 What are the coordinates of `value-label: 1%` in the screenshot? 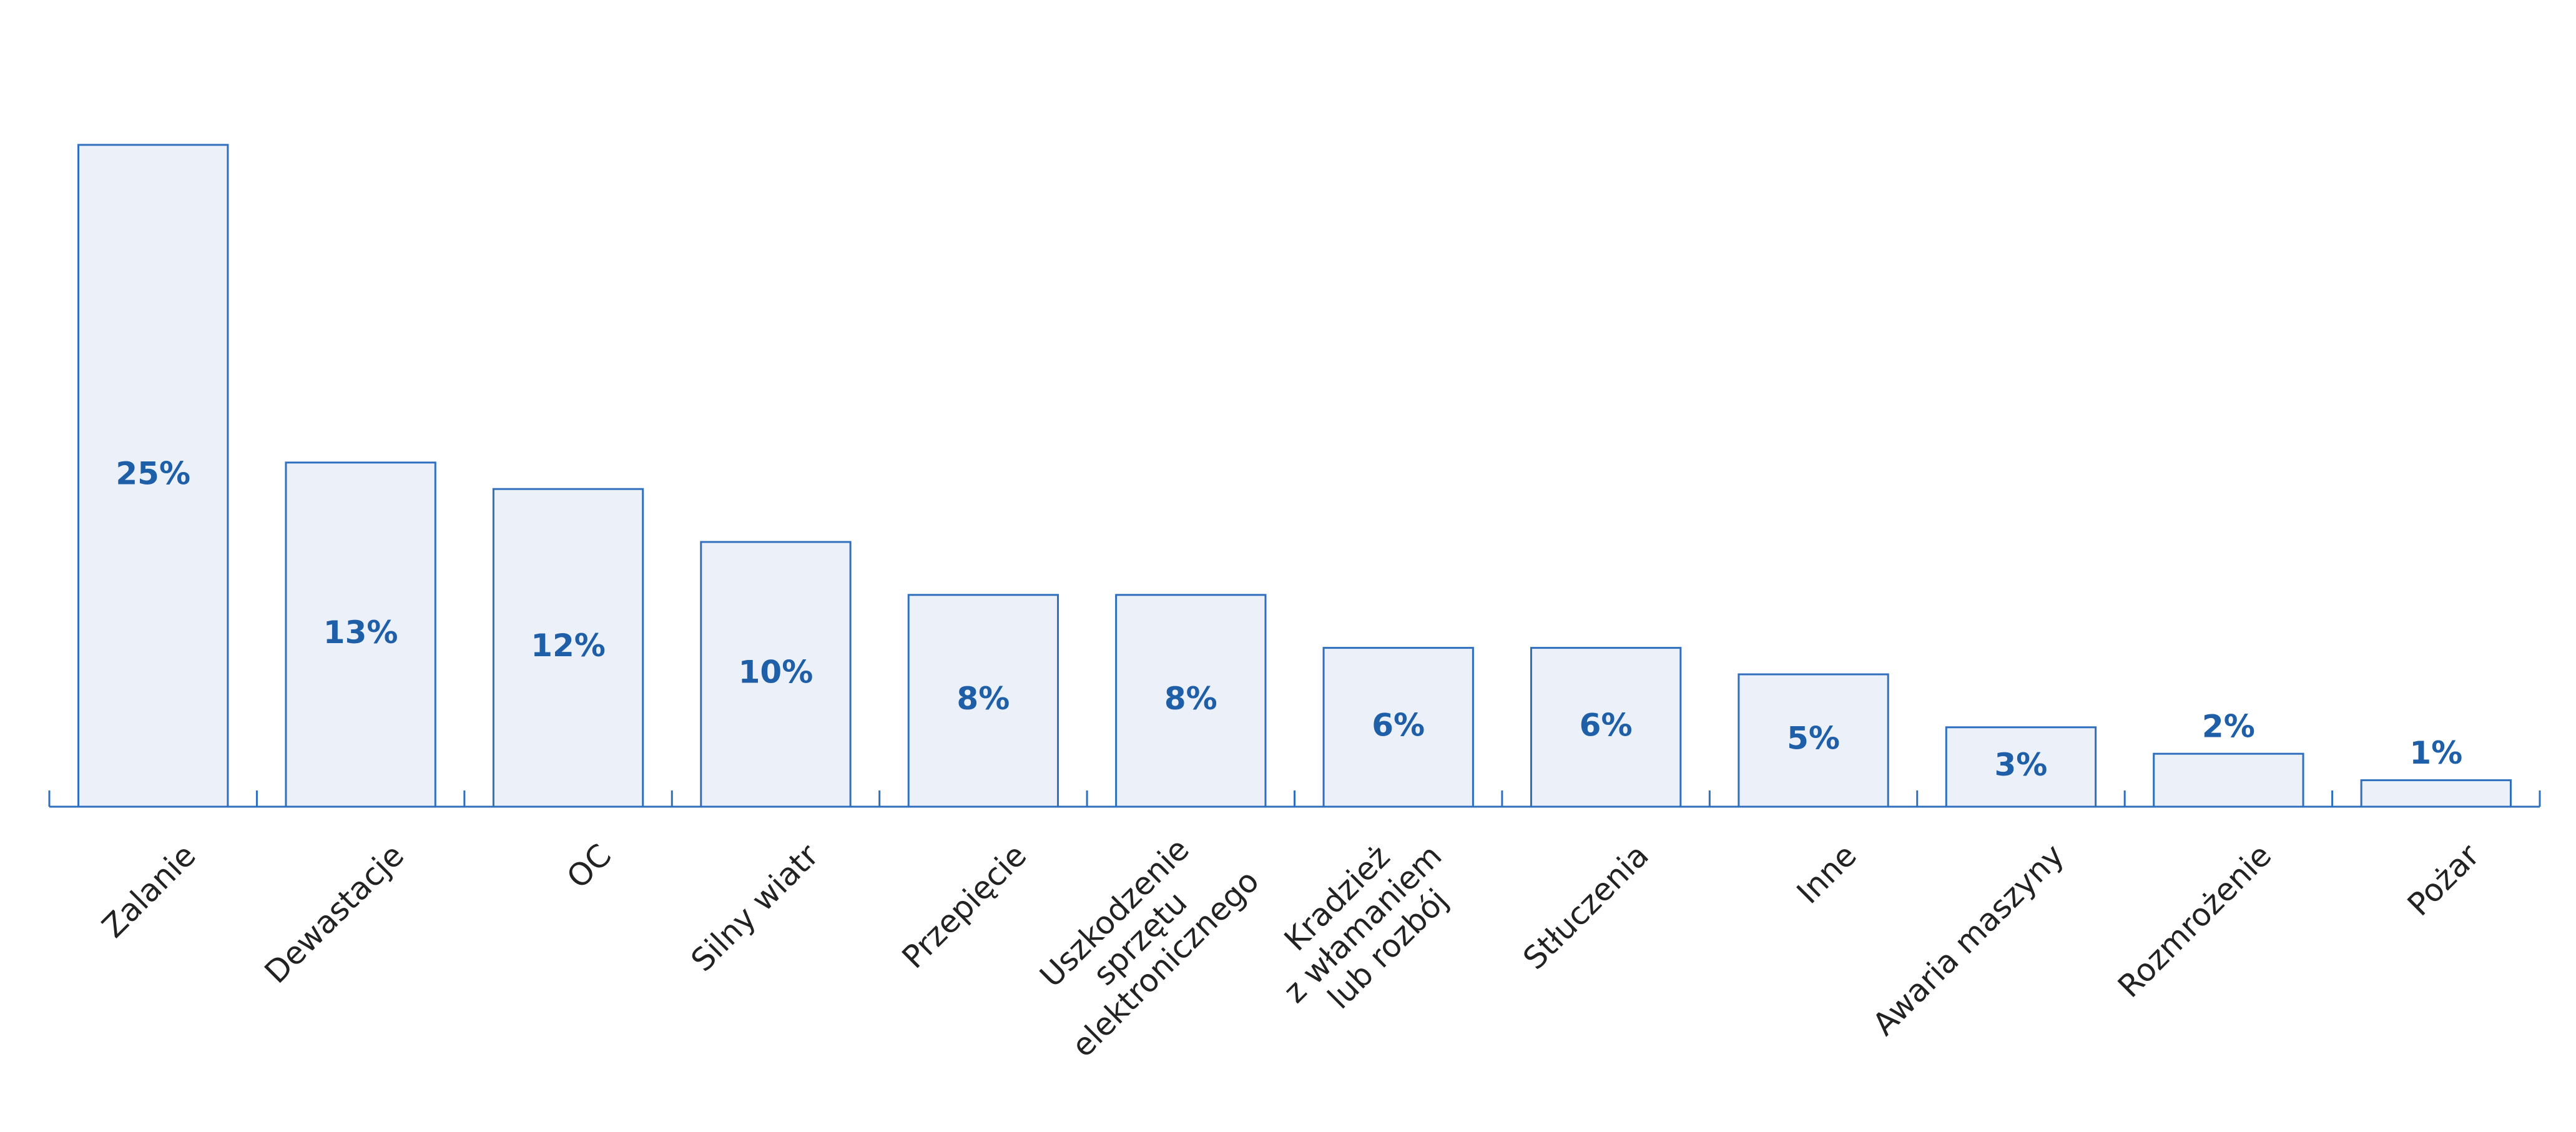 It's located at (2435, 753).